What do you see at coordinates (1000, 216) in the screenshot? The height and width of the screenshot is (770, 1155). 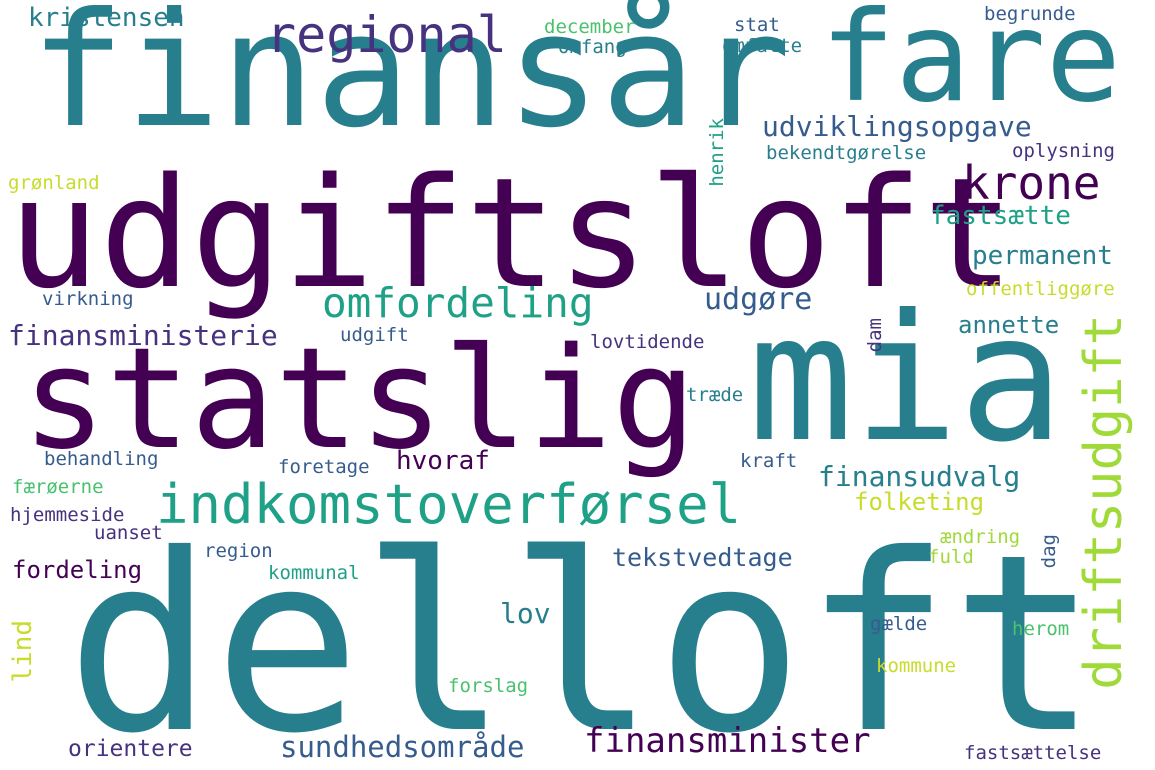 I see `word-fastsaette: fastsætte` at bounding box center [1000, 216].